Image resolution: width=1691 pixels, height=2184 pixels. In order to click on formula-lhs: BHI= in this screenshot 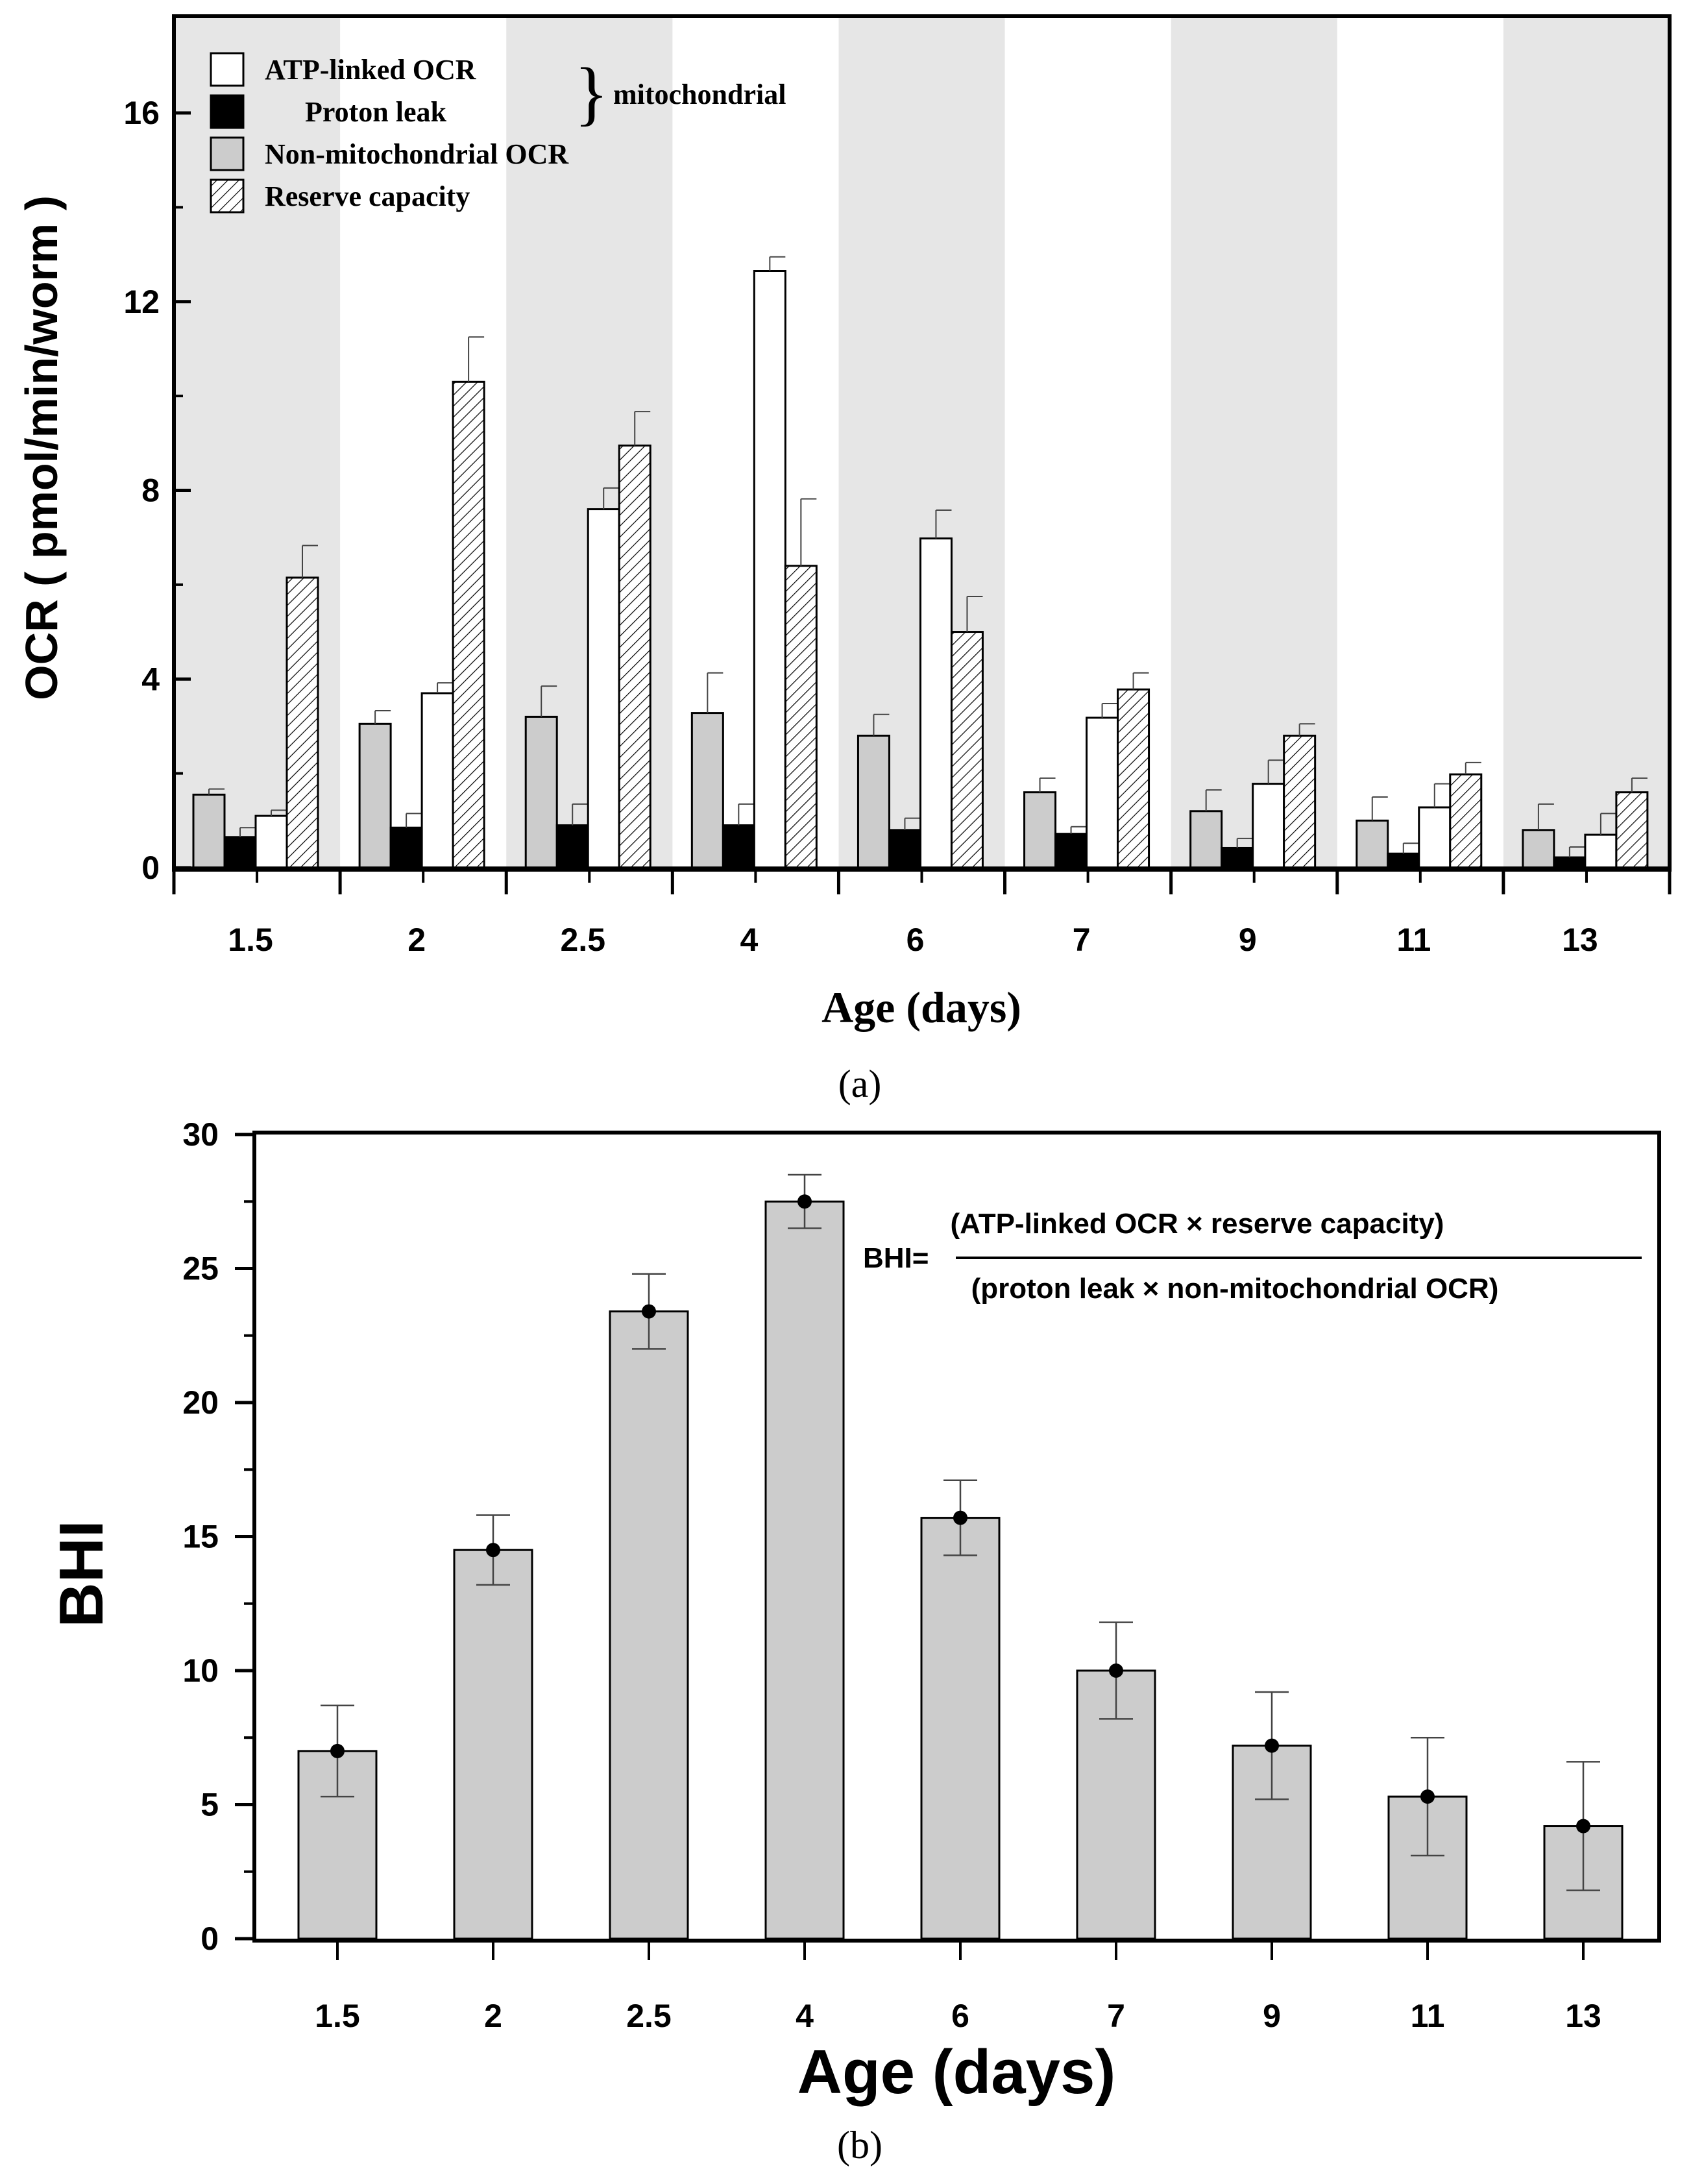, I will do `click(896, 1258)`.